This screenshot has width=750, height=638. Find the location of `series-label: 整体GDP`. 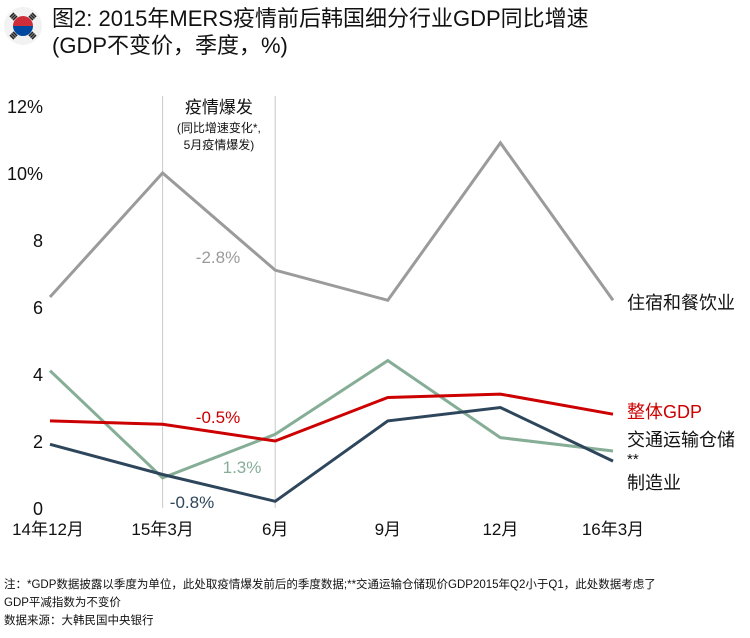

series-label: 整体GDP is located at coordinates (664, 412).